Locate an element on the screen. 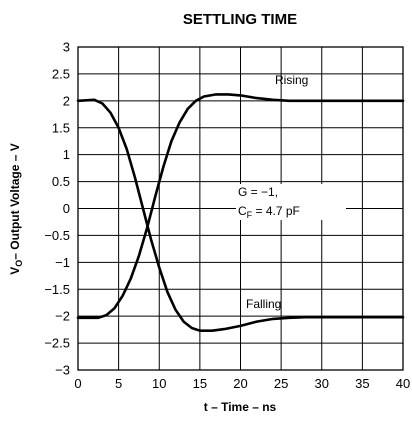  y-tick-label: −0.5 is located at coordinates (57, 235).